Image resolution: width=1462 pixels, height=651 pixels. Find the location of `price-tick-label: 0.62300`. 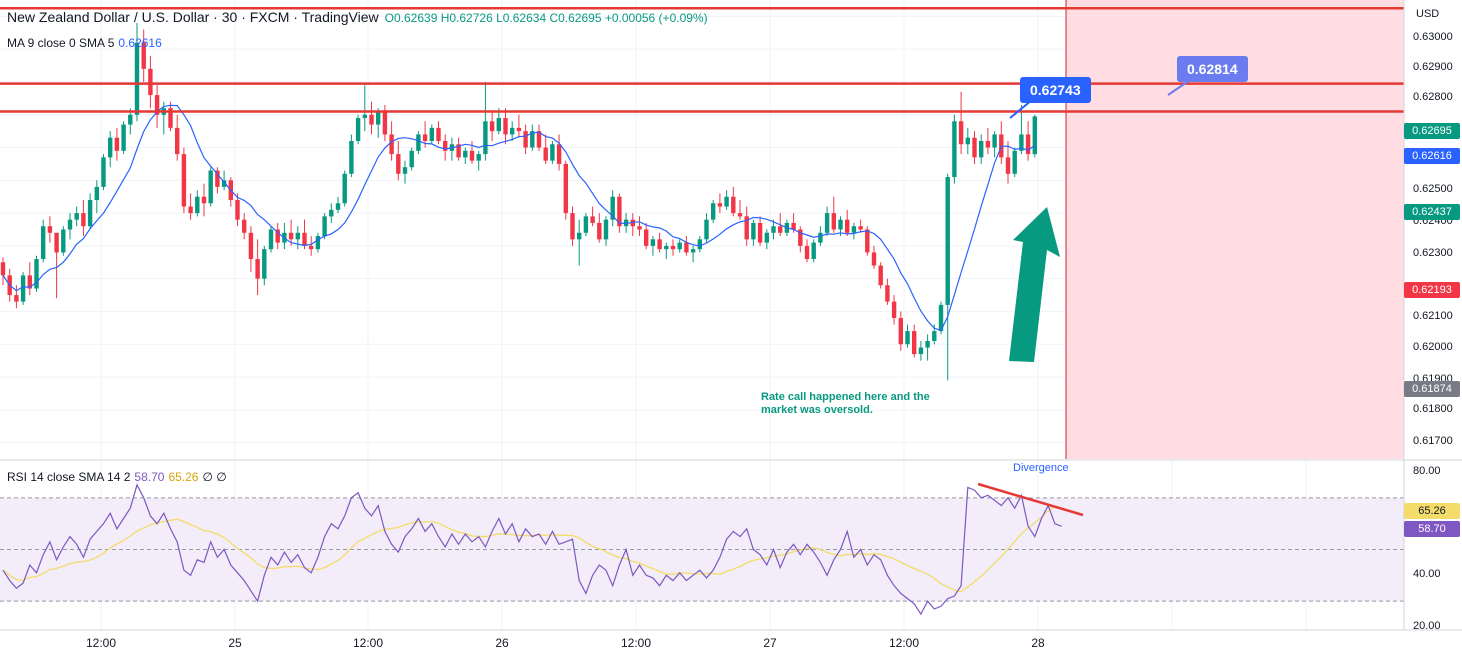

price-tick-label: 0.62300 is located at coordinates (1433, 253).